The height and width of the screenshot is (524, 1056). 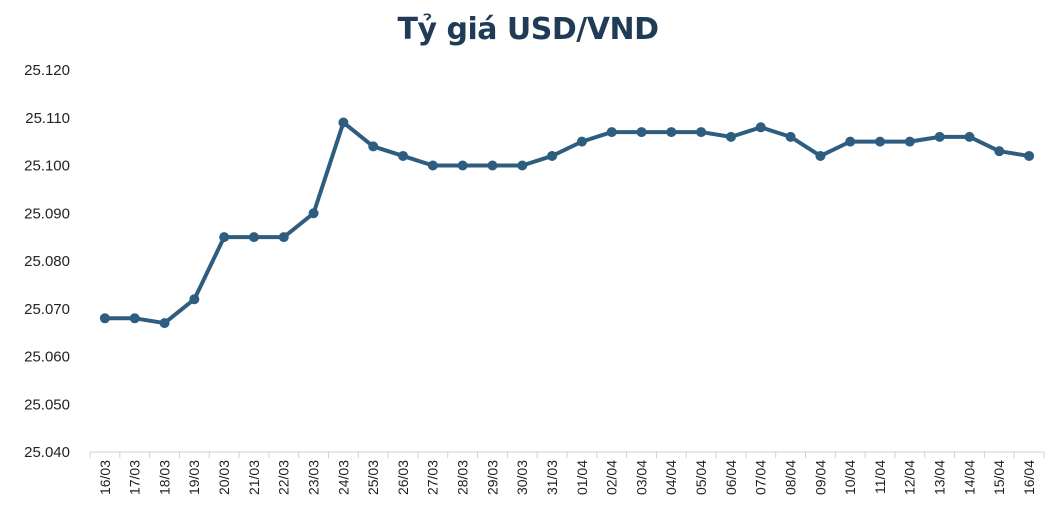 I want to click on x-tick-label: 25/03, so click(x=373, y=477).